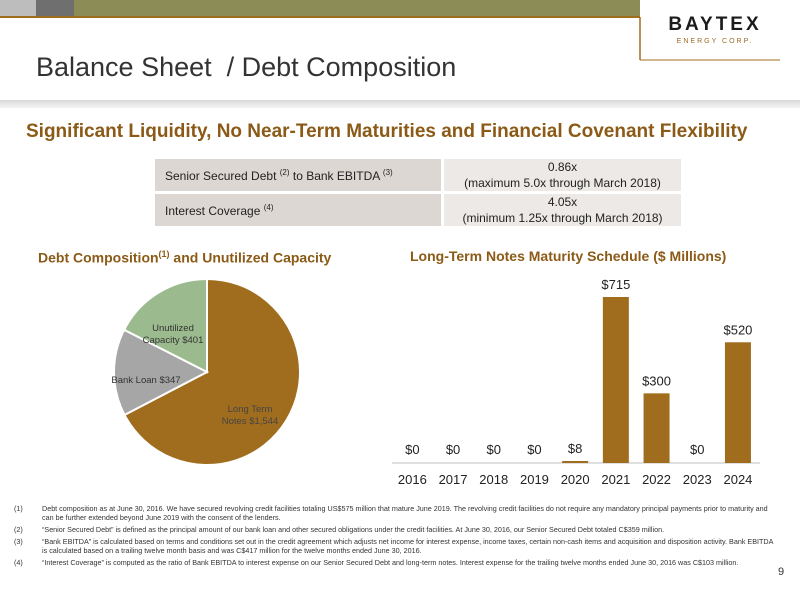  What do you see at coordinates (98, 257) in the screenshot?
I see `pie-title-text: Debt Composition` at bounding box center [98, 257].